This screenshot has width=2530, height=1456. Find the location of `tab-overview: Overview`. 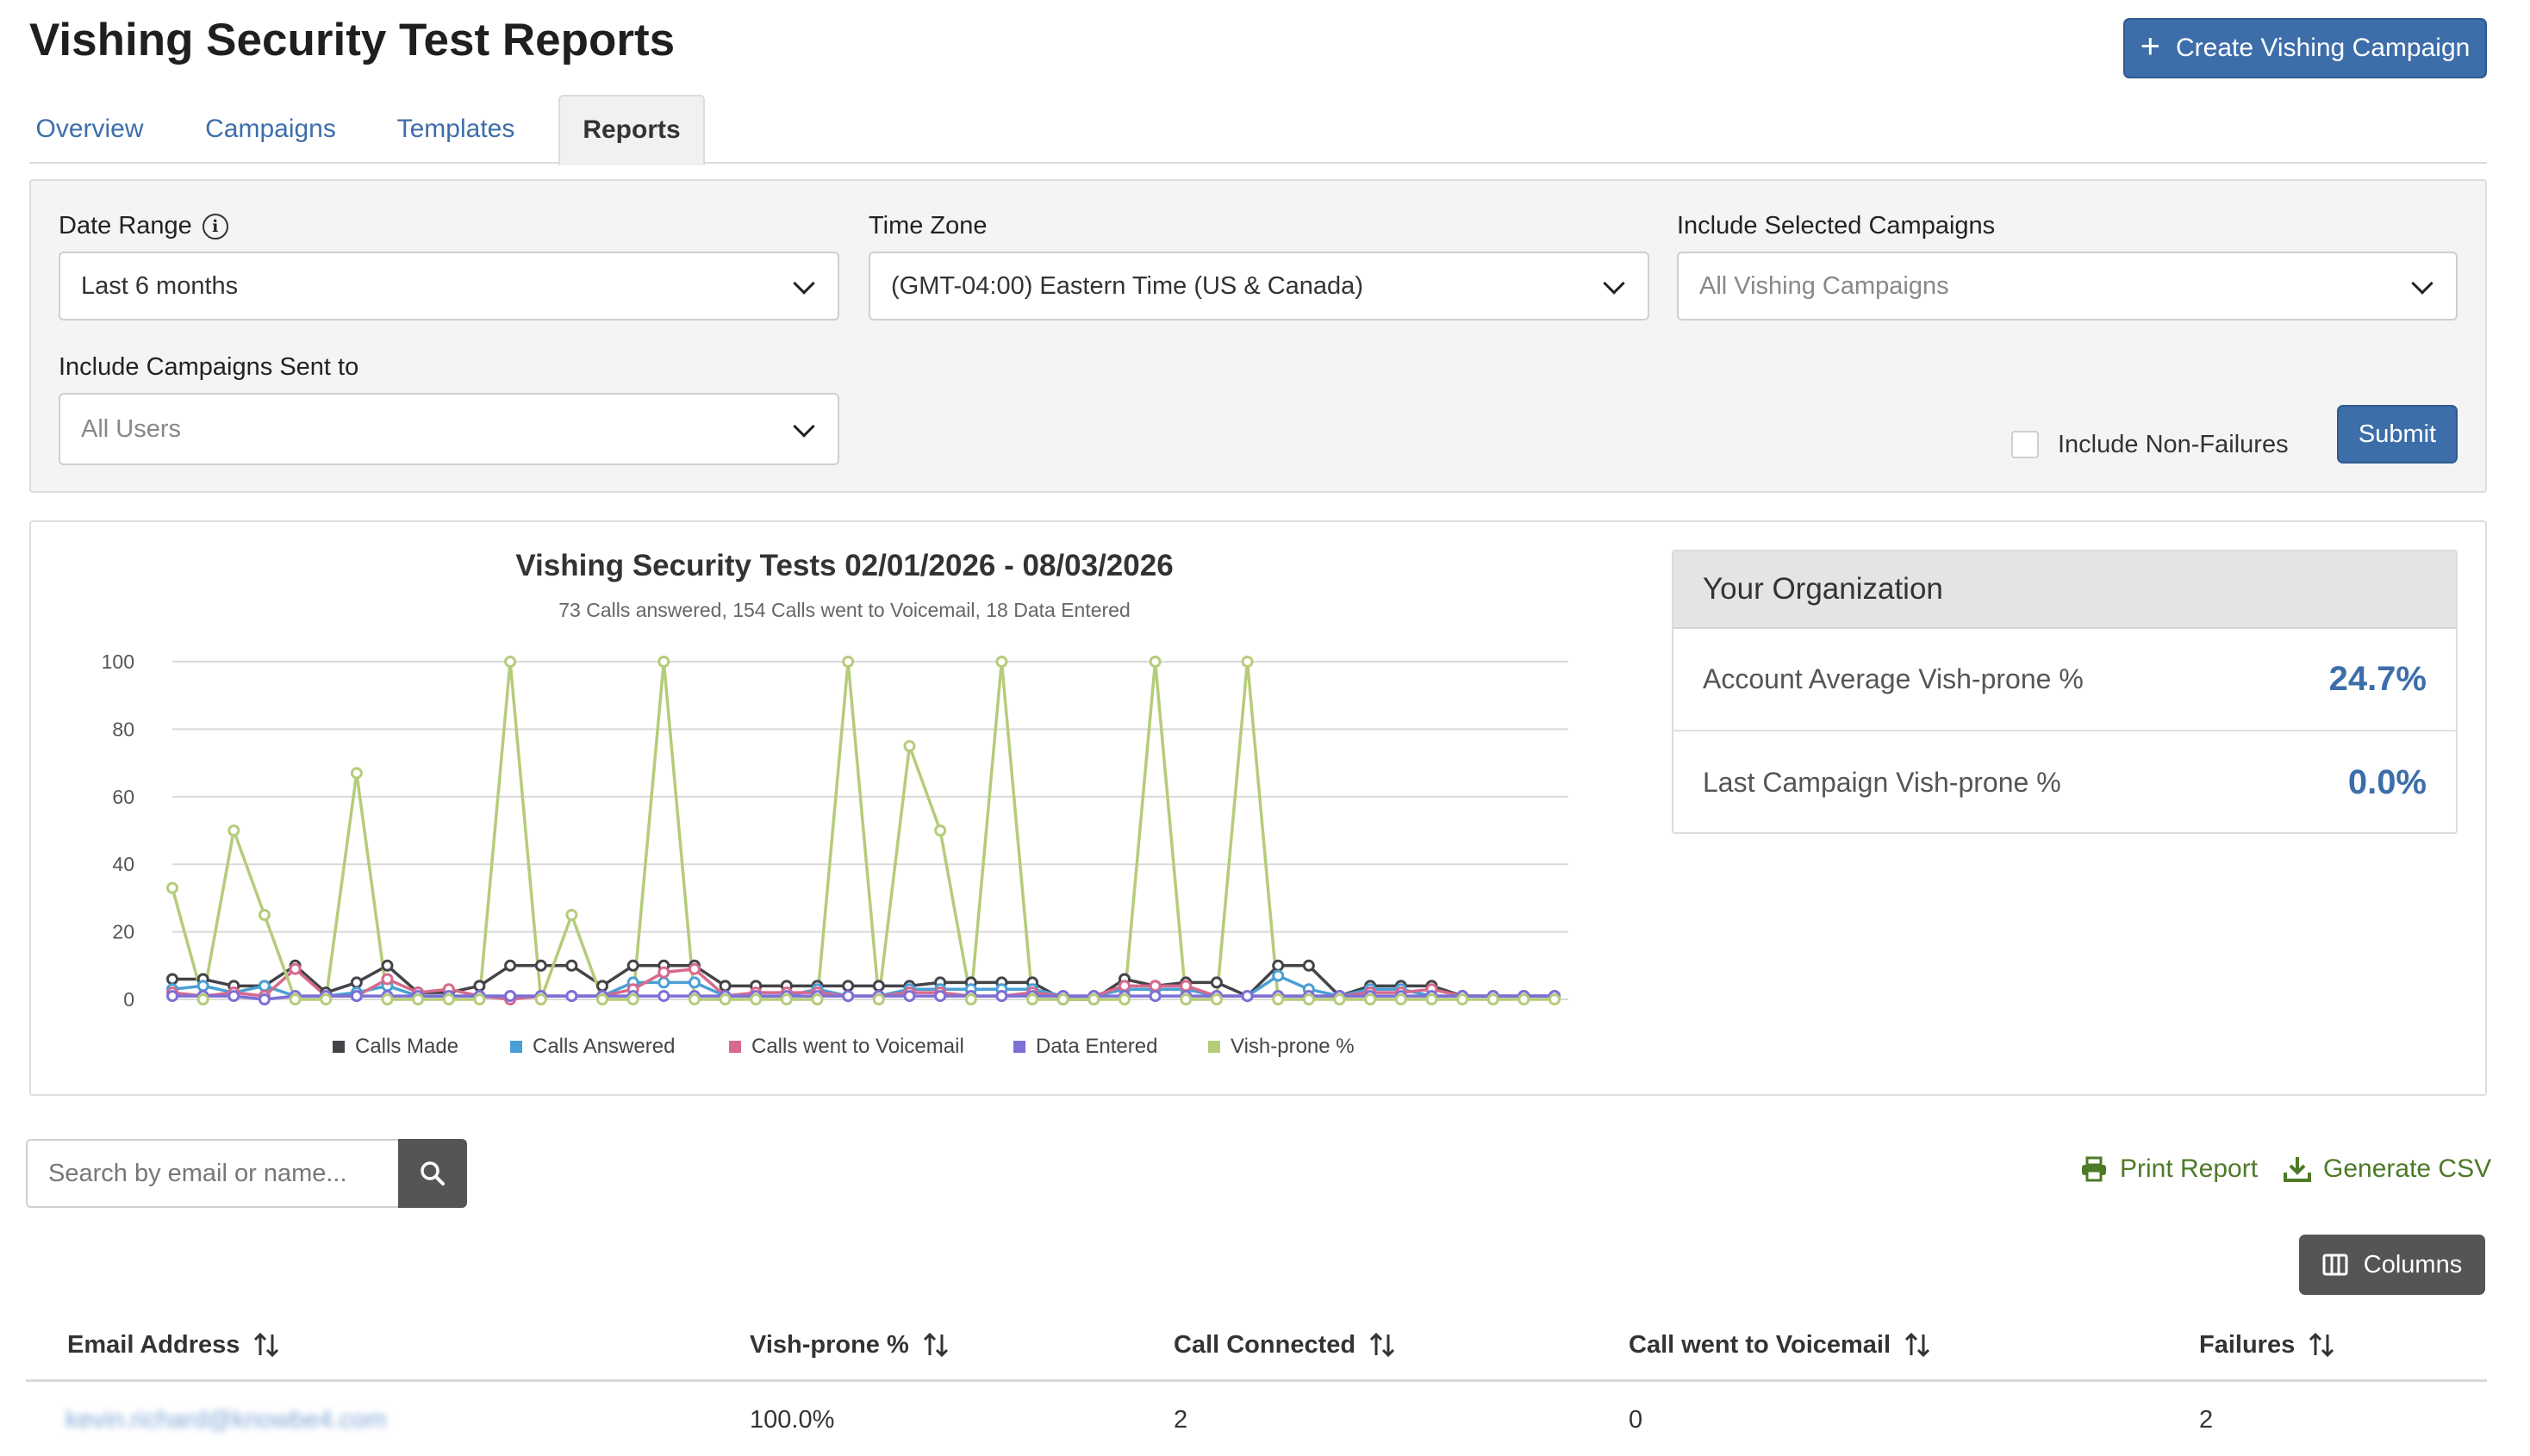

tab-overview: Overview is located at coordinates (89, 129).